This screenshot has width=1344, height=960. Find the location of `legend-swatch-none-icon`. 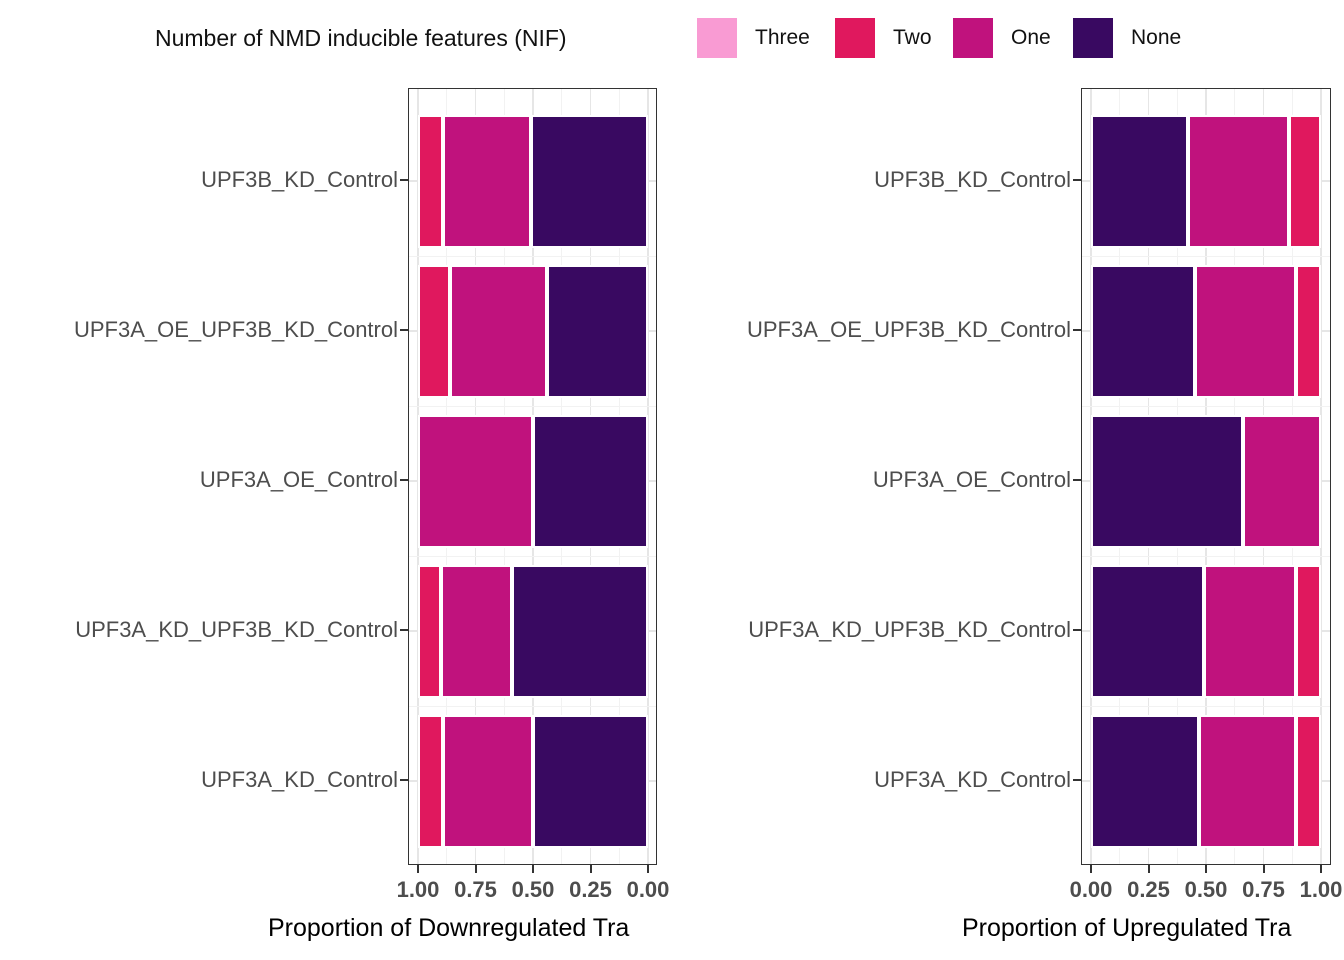

legend-swatch-none-icon is located at coordinates (1093, 38).